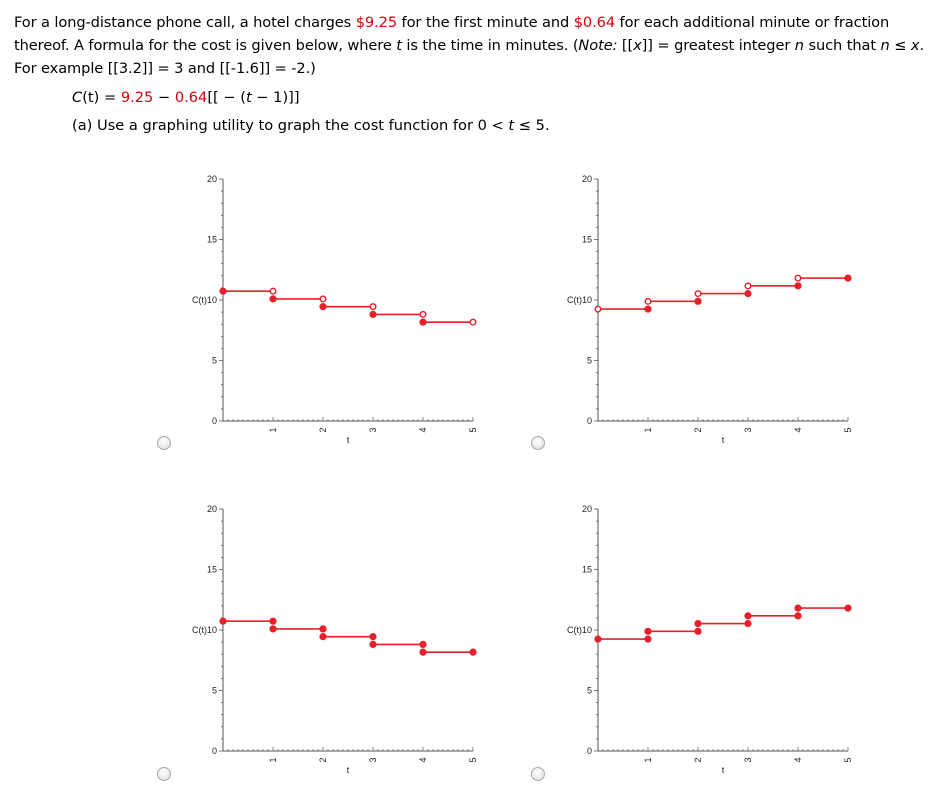 This screenshot has height=787, width=946. Describe the element at coordinates (164, 97) in the screenshot. I see `formula-text: −` at that location.